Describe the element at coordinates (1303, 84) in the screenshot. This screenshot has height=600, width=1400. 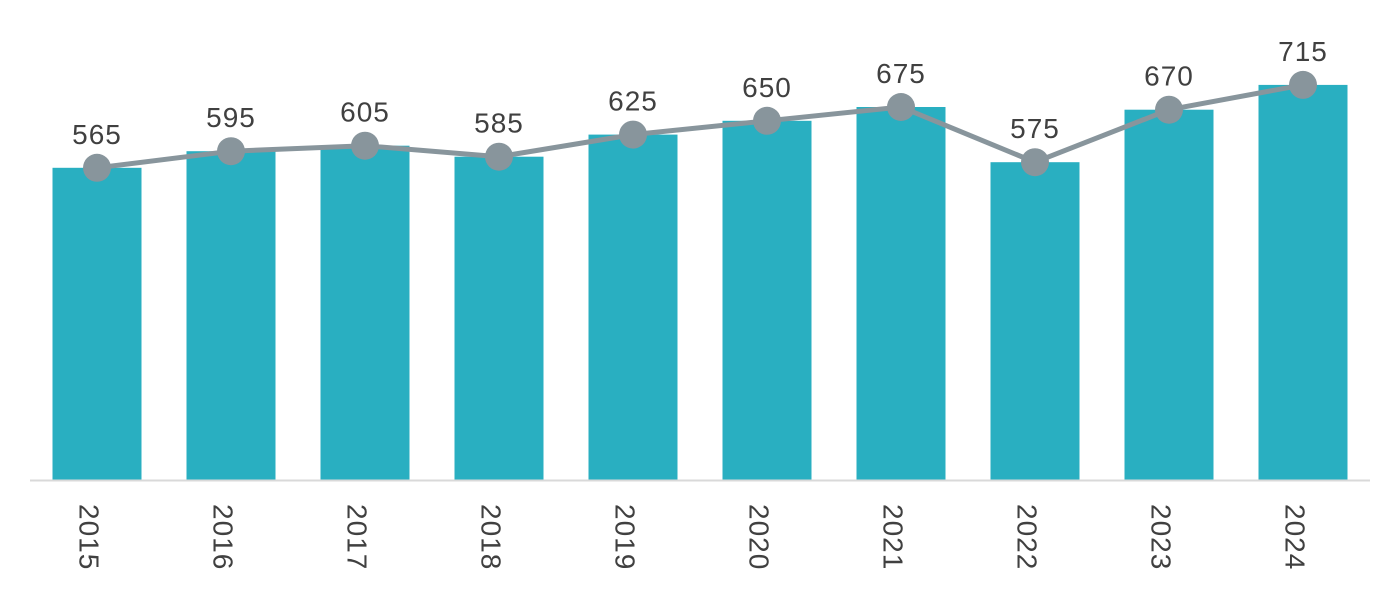
I see `line-marker-2024` at that location.